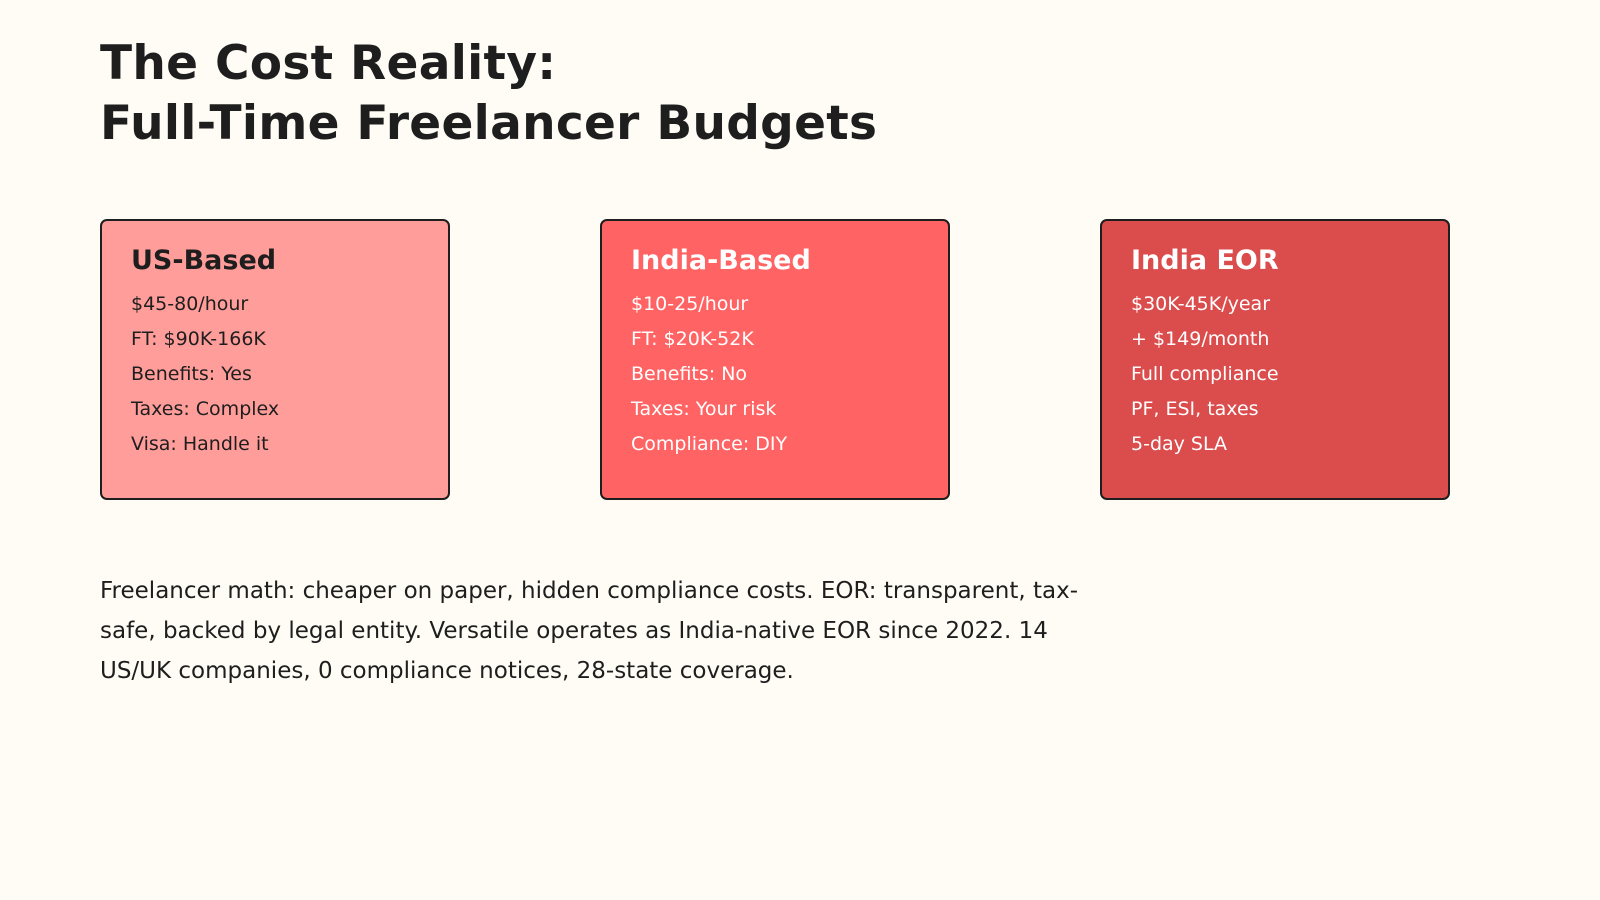  Describe the element at coordinates (198, 339) in the screenshot. I see `card-line: FT: $90K-166K` at that location.